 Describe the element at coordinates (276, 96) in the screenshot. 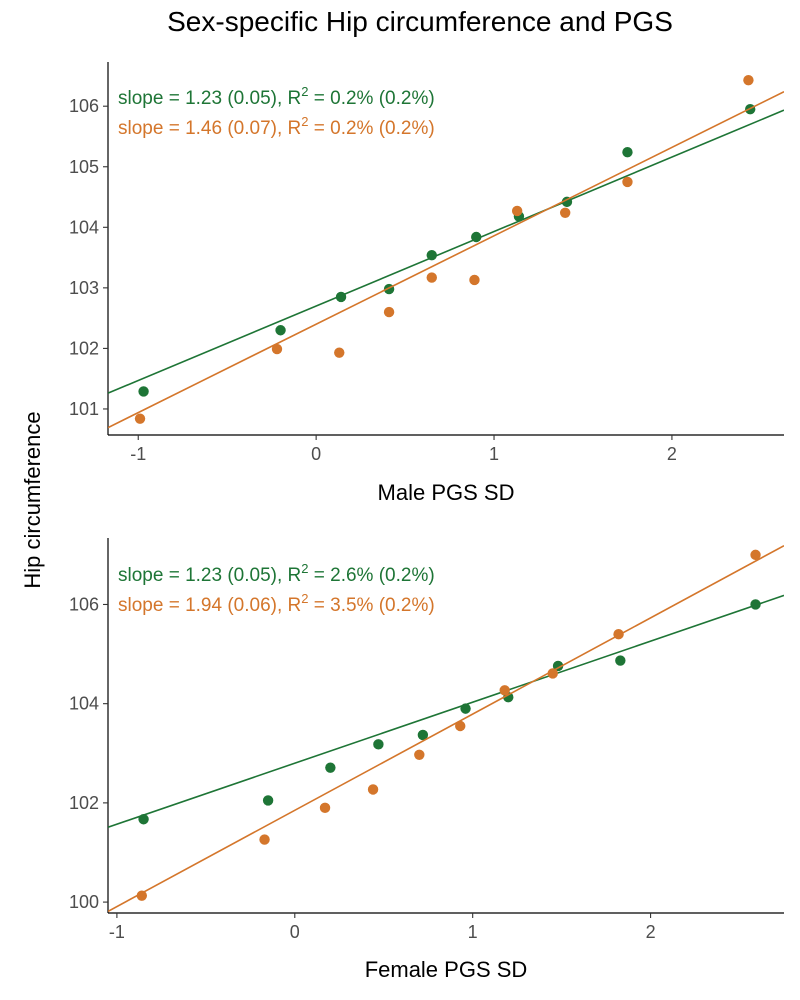

I see `slope-annotation-green: slope = 1.23 (0.05), R2 = 0.2% (0.2%)` at that location.